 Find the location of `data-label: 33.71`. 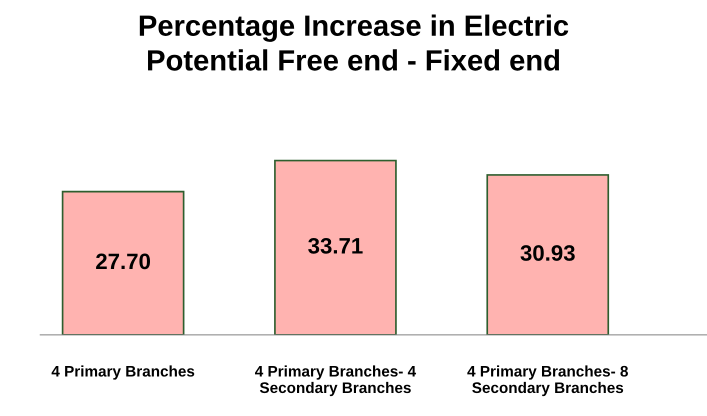

data-label: 33.71 is located at coordinates (335, 246).